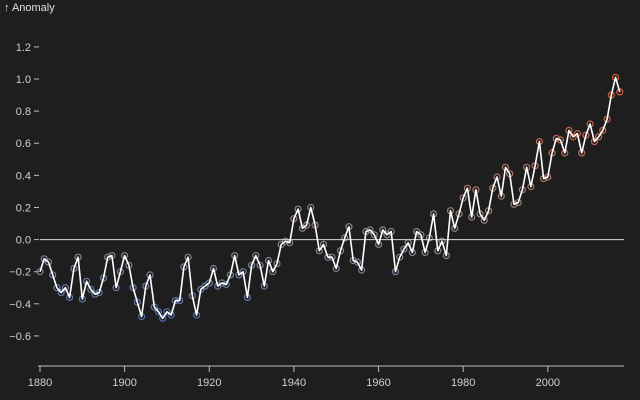 This screenshot has width=640, height=400. What do you see at coordinates (23, 48) in the screenshot?
I see `y-tick-label: 1.2` at bounding box center [23, 48].